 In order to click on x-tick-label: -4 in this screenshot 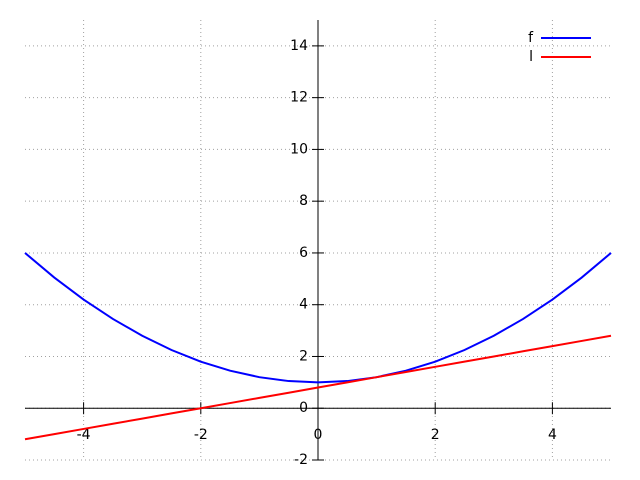, I will do `click(84, 435)`.